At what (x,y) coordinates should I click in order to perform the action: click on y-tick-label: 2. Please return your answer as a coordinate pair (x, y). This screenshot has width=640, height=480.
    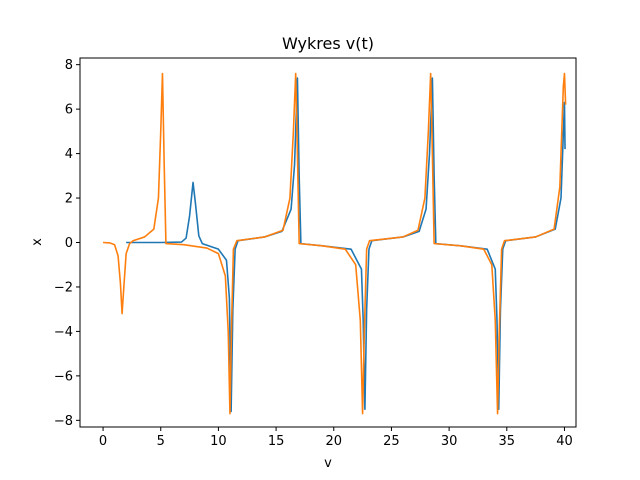
    Looking at the image, I should click on (69, 199).